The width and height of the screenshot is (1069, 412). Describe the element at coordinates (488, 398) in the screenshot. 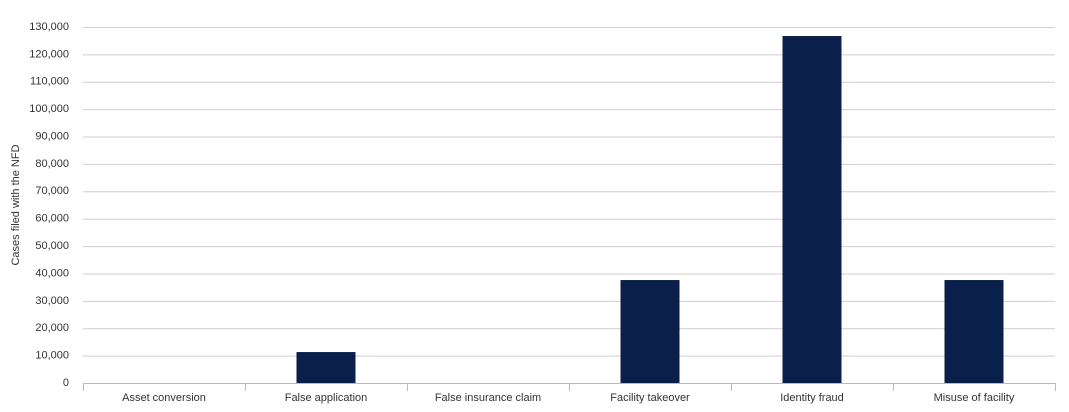

I see `x-tick-label: False insurance claim` at that location.